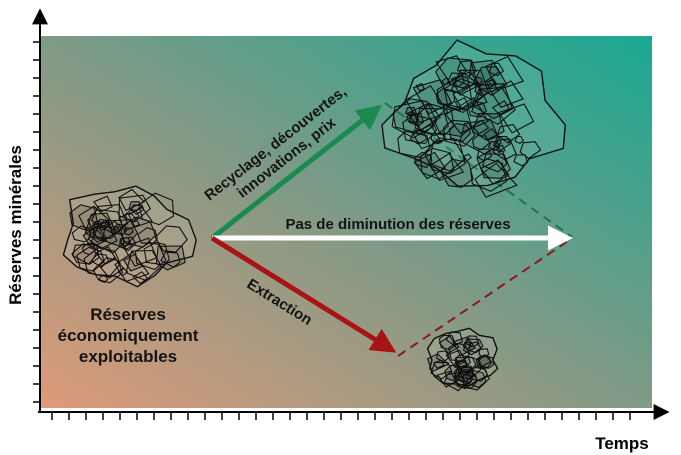 This screenshot has height=455, width=681. I want to click on rock-pile-large-icon, so click(474, 118).